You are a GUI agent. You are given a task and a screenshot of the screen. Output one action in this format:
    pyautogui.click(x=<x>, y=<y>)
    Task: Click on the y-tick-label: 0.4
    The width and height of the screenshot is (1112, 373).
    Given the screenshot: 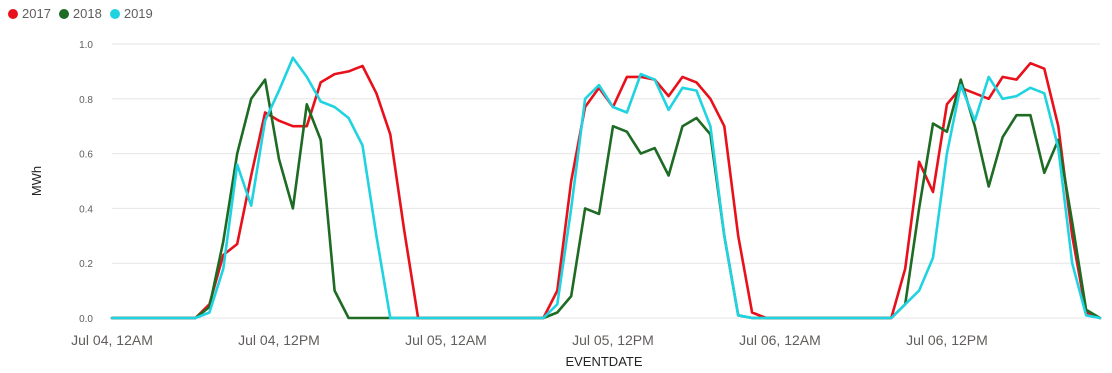 What is the action you would take?
    pyautogui.click(x=86, y=209)
    